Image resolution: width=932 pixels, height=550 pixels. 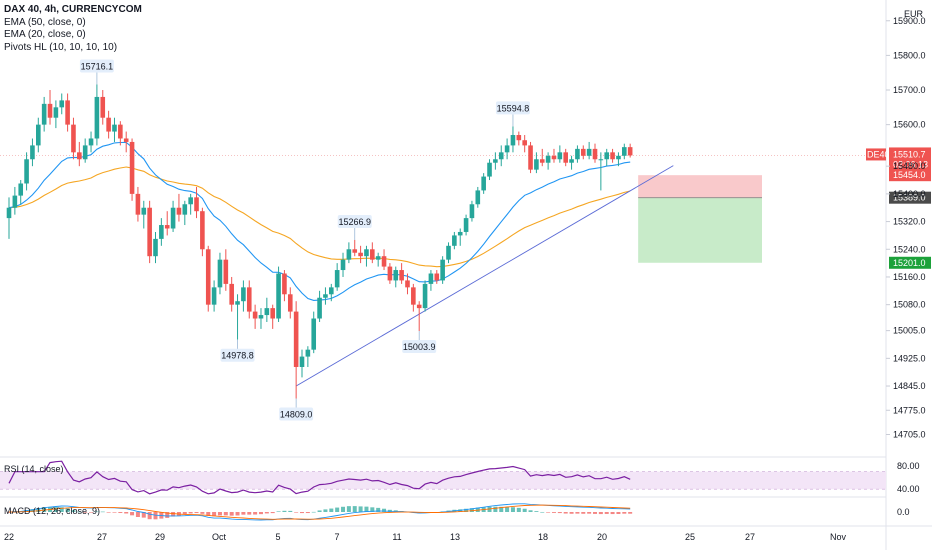 I want to click on macd-legend: MACD (12, 26, close, 9), so click(x=52, y=511).